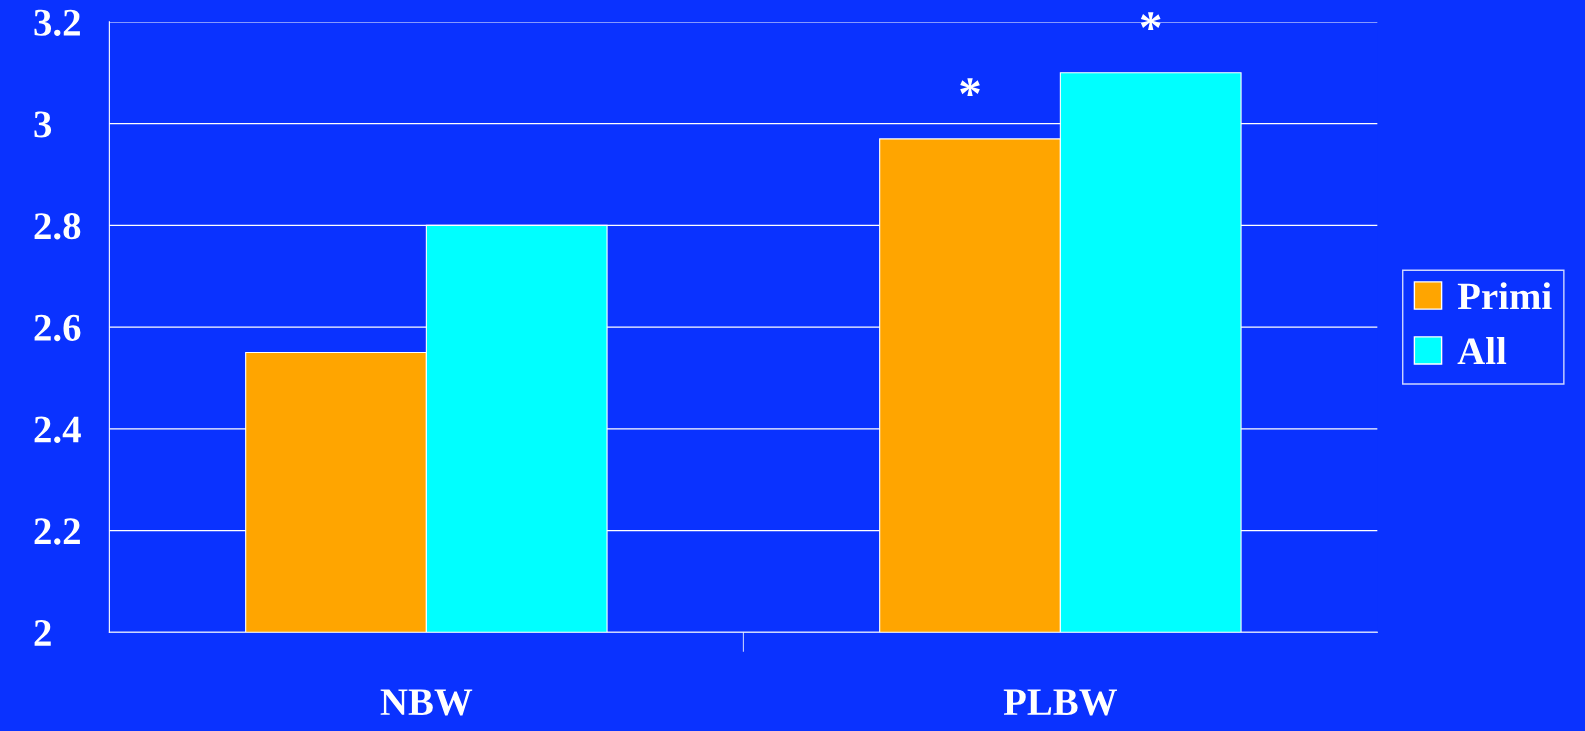 This screenshot has height=731, width=1585. Describe the element at coordinates (57, 22) in the screenshot. I see `y-tick-label: 3.2` at that location.